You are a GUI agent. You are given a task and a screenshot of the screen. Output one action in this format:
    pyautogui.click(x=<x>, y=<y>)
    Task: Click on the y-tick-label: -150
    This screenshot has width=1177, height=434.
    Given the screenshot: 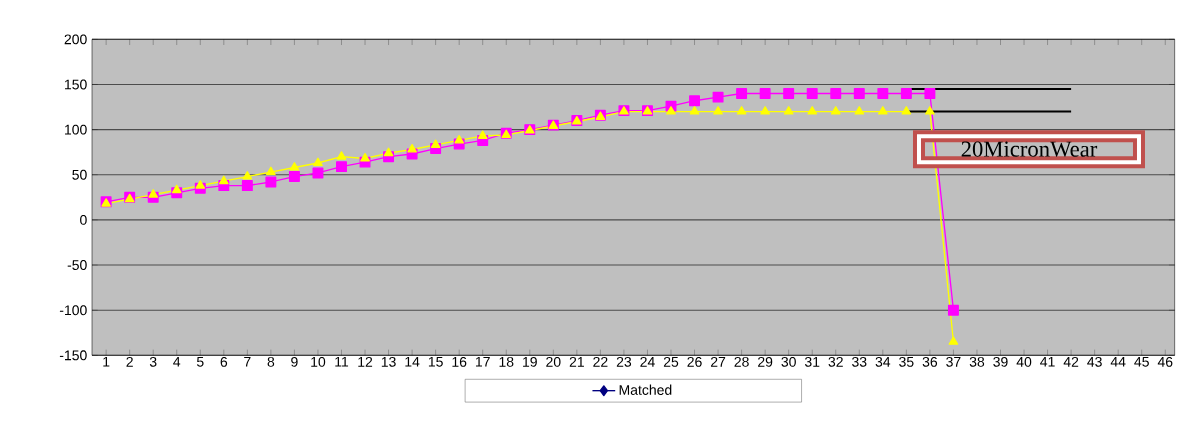 What is the action you would take?
    pyautogui.click(x=73, y=355)
    